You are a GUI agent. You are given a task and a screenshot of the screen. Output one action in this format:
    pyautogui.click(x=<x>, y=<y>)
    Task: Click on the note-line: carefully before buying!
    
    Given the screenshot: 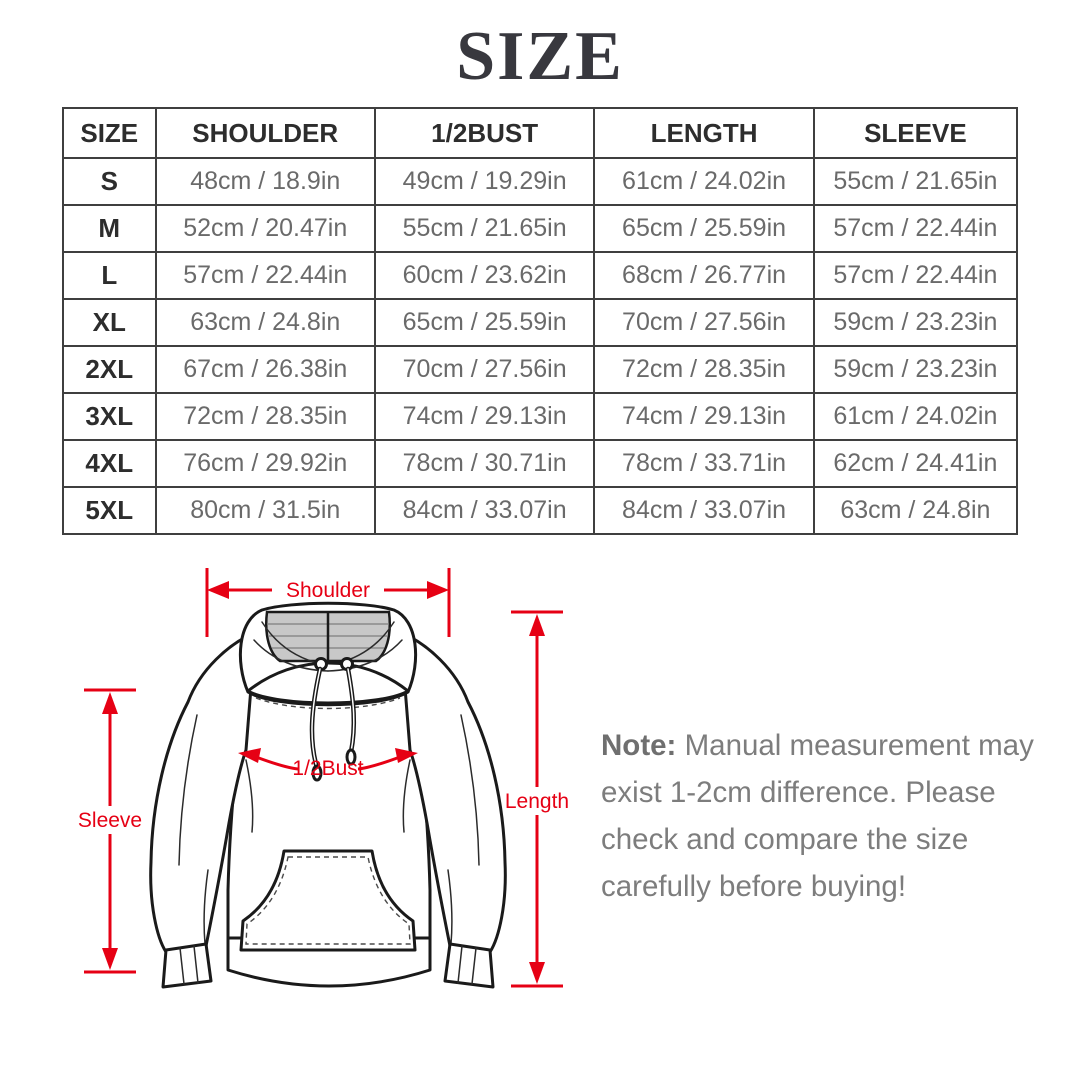 What is the action you would take?
    pyautogui.click(x=754, y=886)
    